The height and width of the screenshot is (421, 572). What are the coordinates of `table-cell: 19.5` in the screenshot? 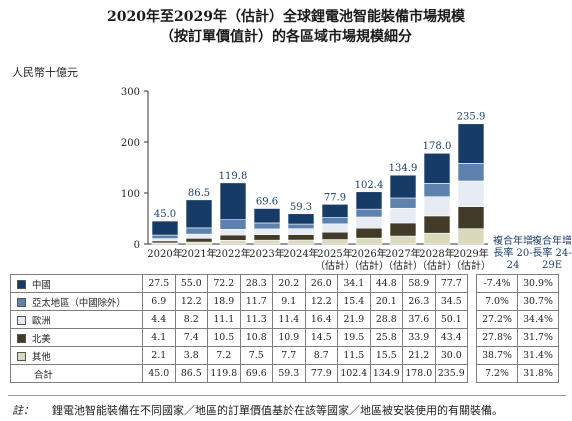 It's located at (353, 337).